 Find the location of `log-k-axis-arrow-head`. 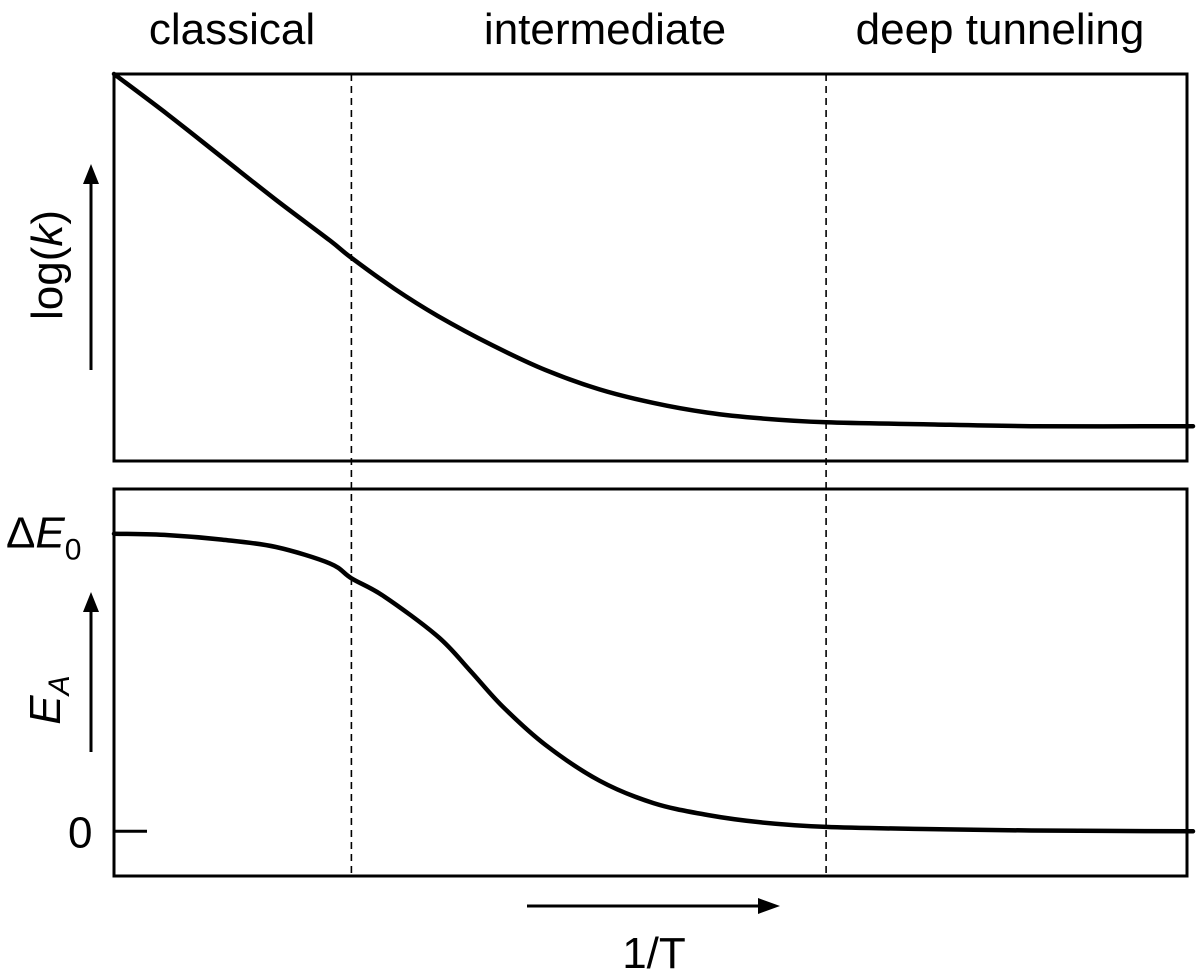

log-k-axis-arrow-head is located at coordinates (91, 174).